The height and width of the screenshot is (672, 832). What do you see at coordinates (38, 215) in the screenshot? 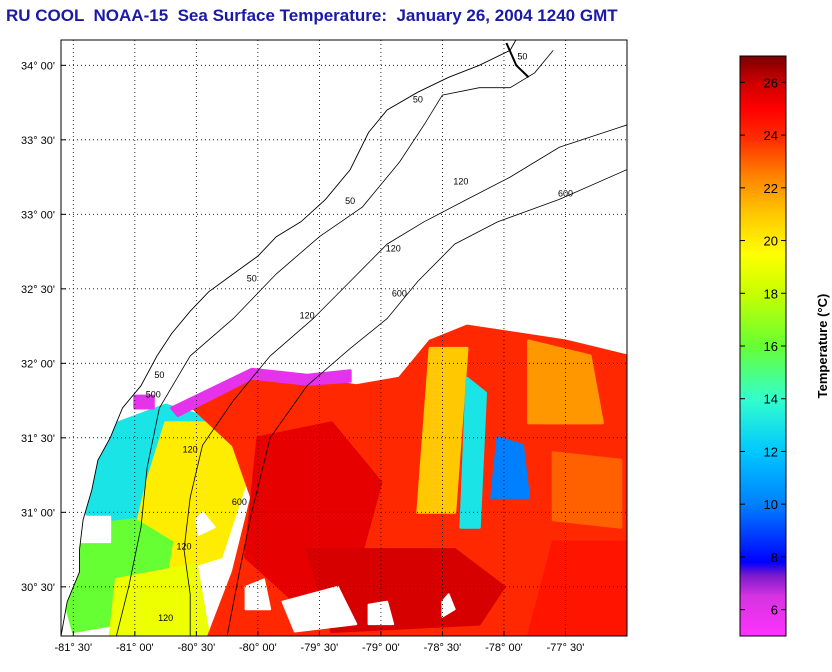
I see `lat-tick-label: 33° 00'` at bounding box center [38, 215].